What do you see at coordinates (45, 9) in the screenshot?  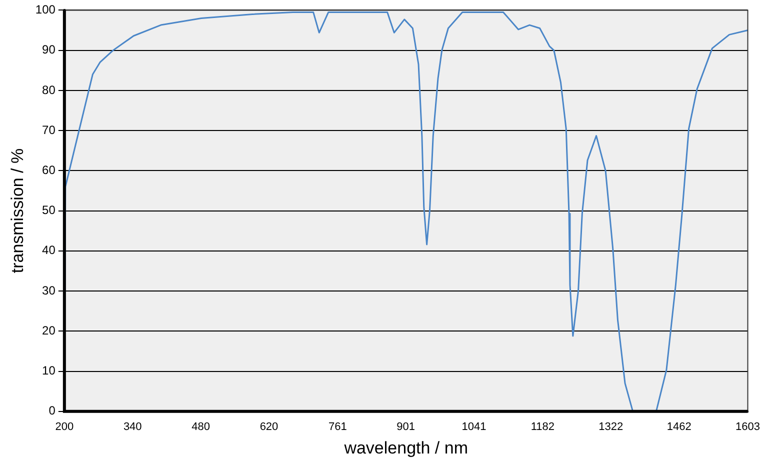 I see `y-tick-label: 100` at bounding box center [45, 9].